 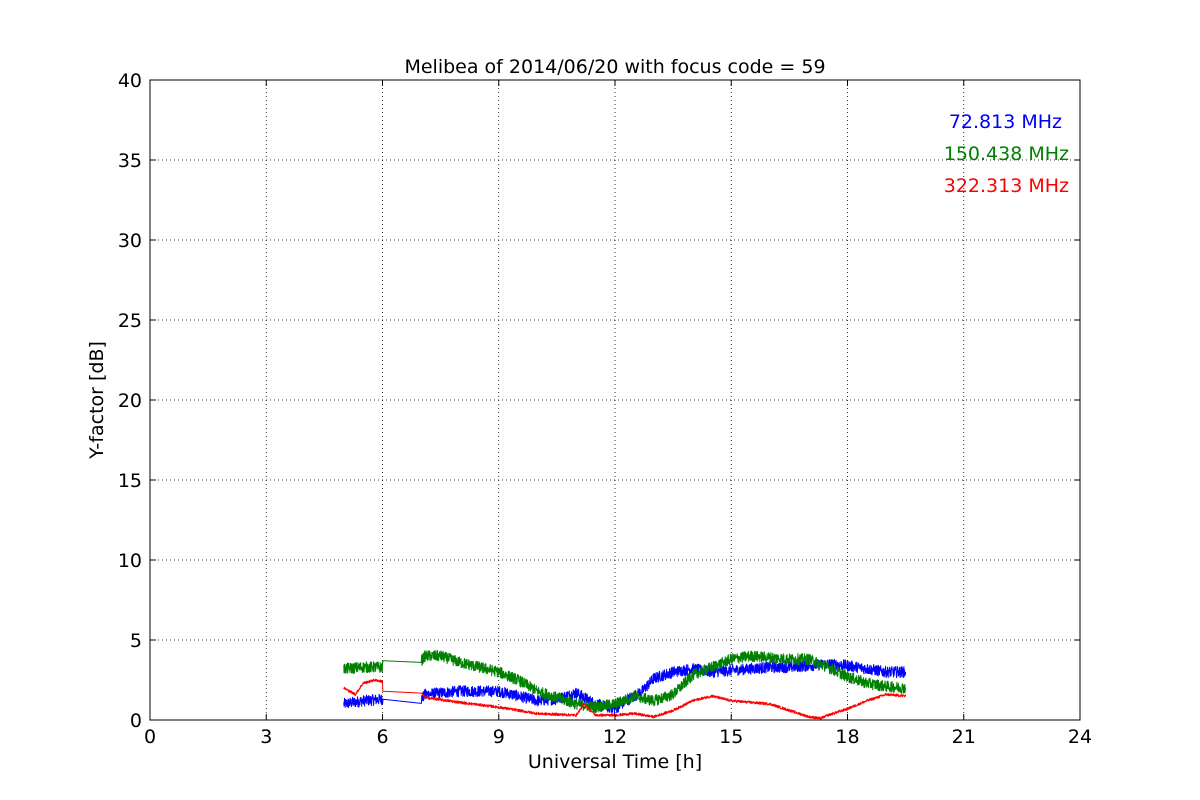 I want to click on series-layer, so click(x=625, y=684).